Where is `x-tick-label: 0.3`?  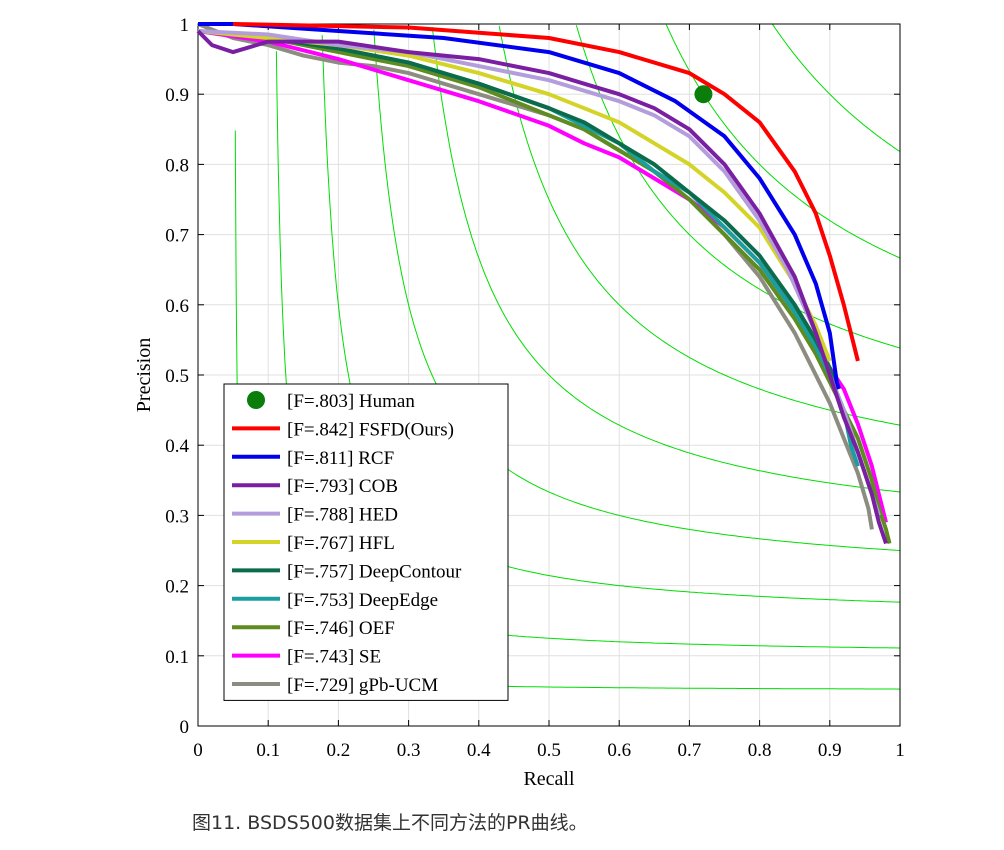
x-tick-label: 0.3 is located at coordinates (409, 750).